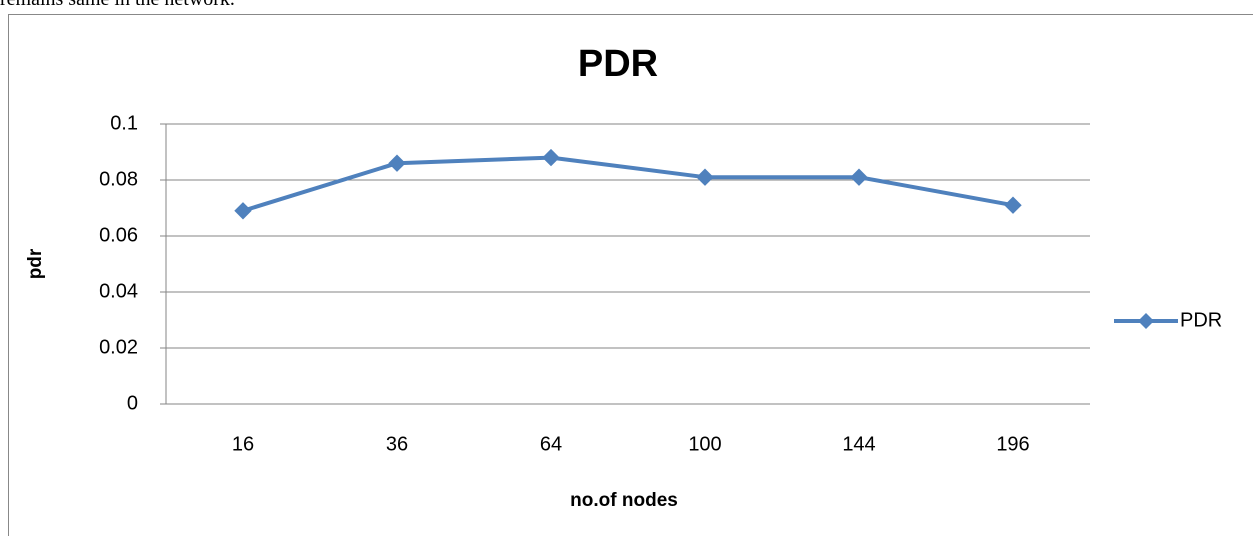 The height and width of the screenshot is (536, 1253). What do you see at coordinates (551, 444) in the screenshot?
I see `x-tick-label: 64` at bounding box center [551, 444].